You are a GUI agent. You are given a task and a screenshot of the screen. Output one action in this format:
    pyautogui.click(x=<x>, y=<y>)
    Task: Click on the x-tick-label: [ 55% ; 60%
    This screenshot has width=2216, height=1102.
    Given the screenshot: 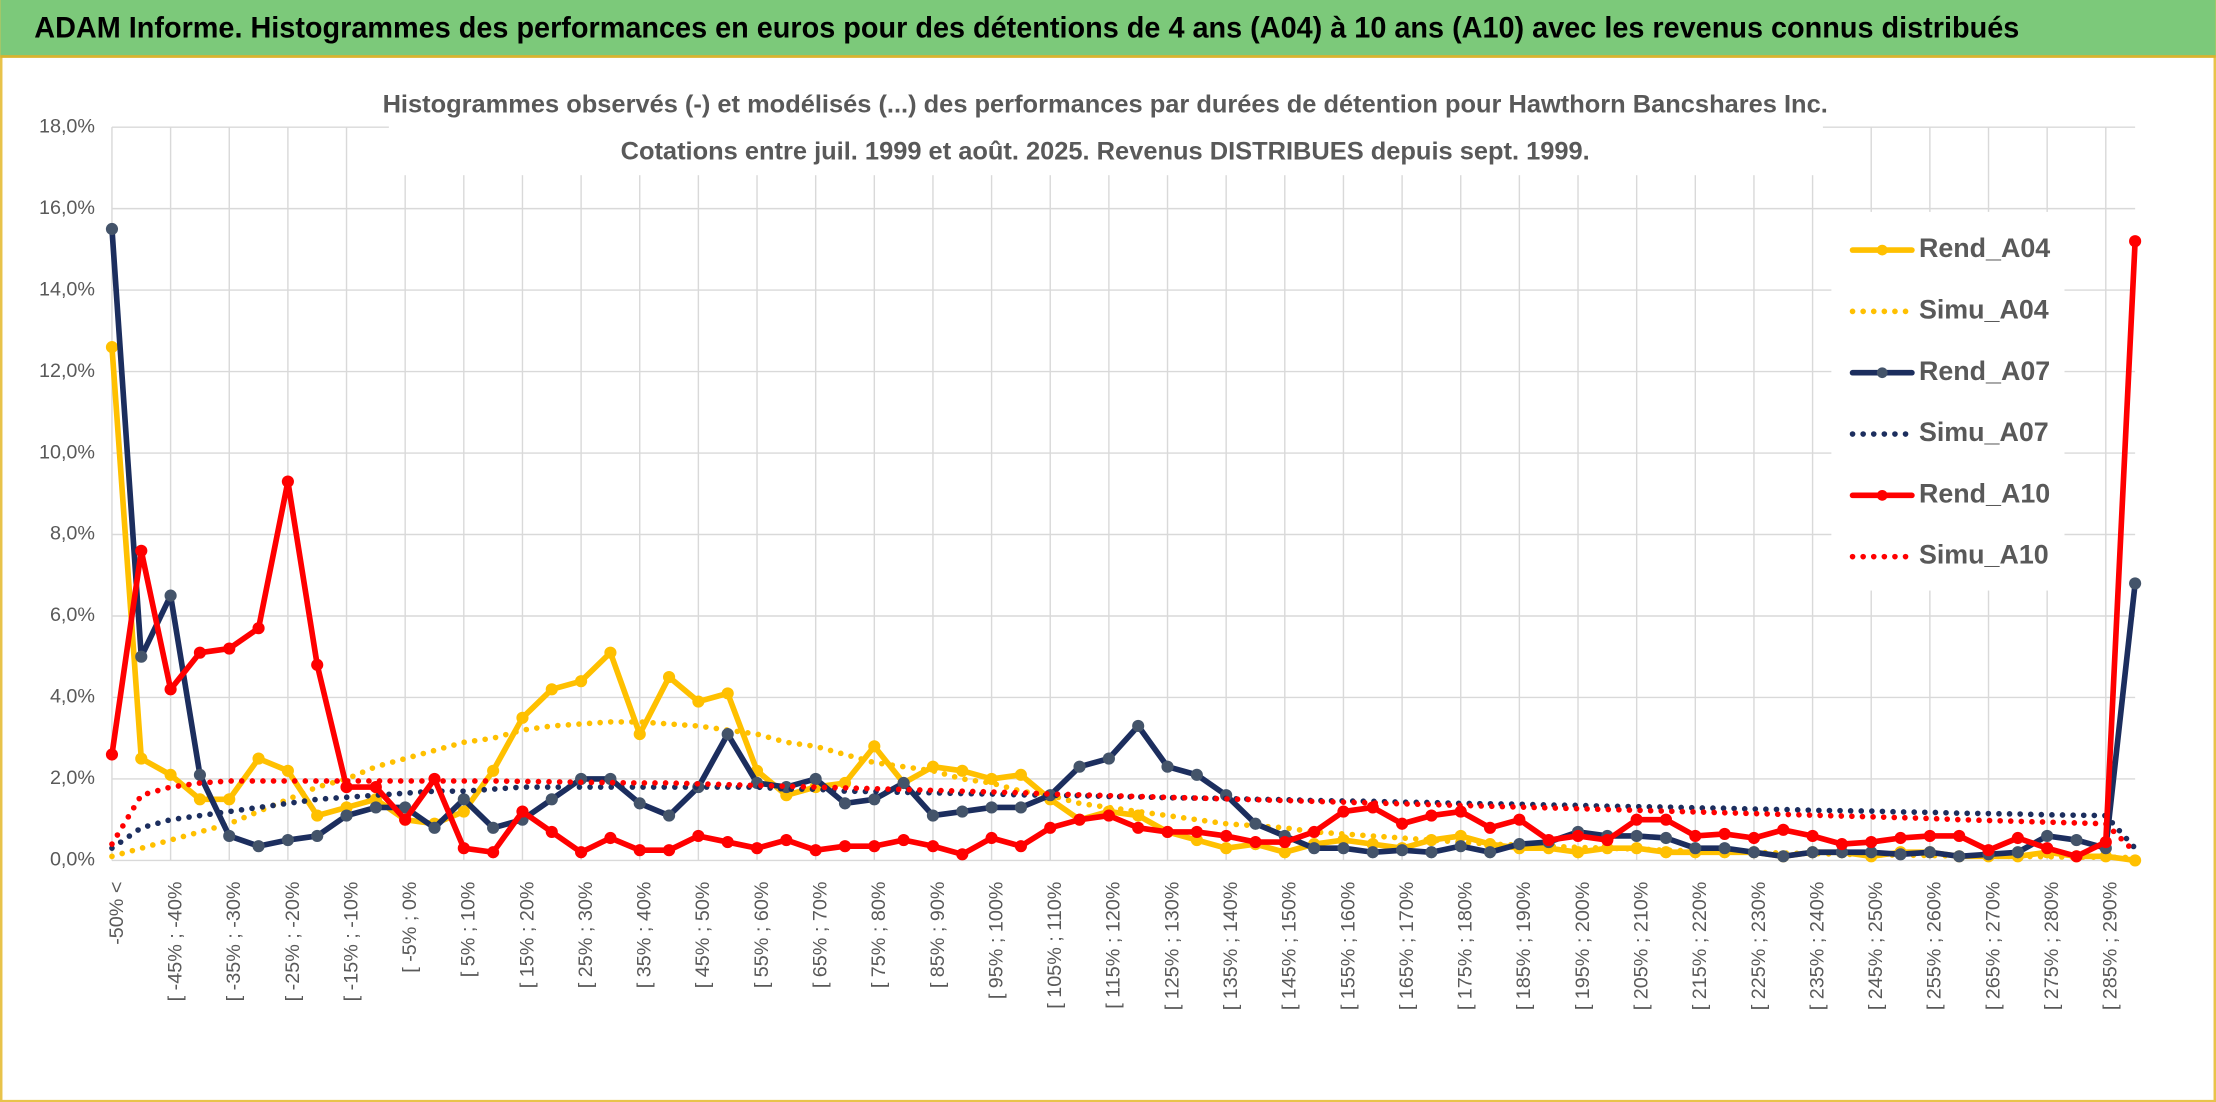 What is the action you would take?
    pyautogui.click(x=762, y=935)
    